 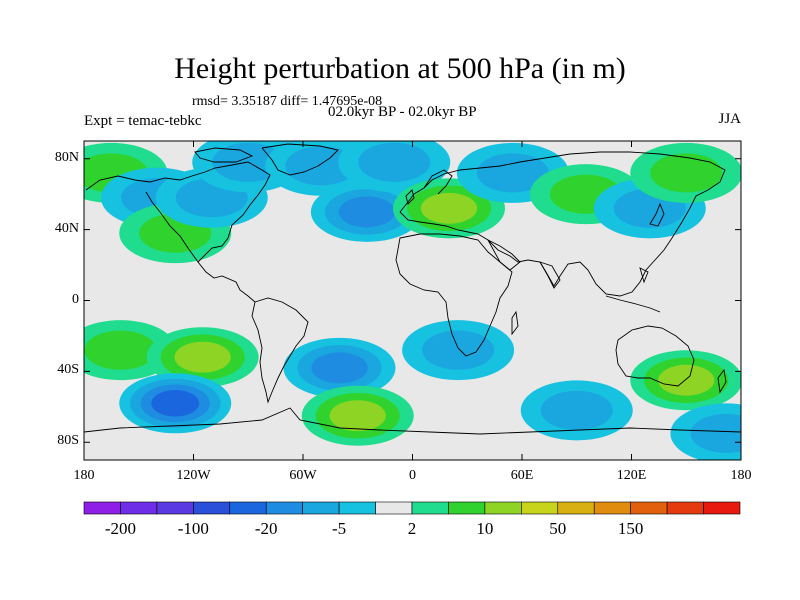 I want to click on latitude-label: 40N, so click(x=66, y=228).